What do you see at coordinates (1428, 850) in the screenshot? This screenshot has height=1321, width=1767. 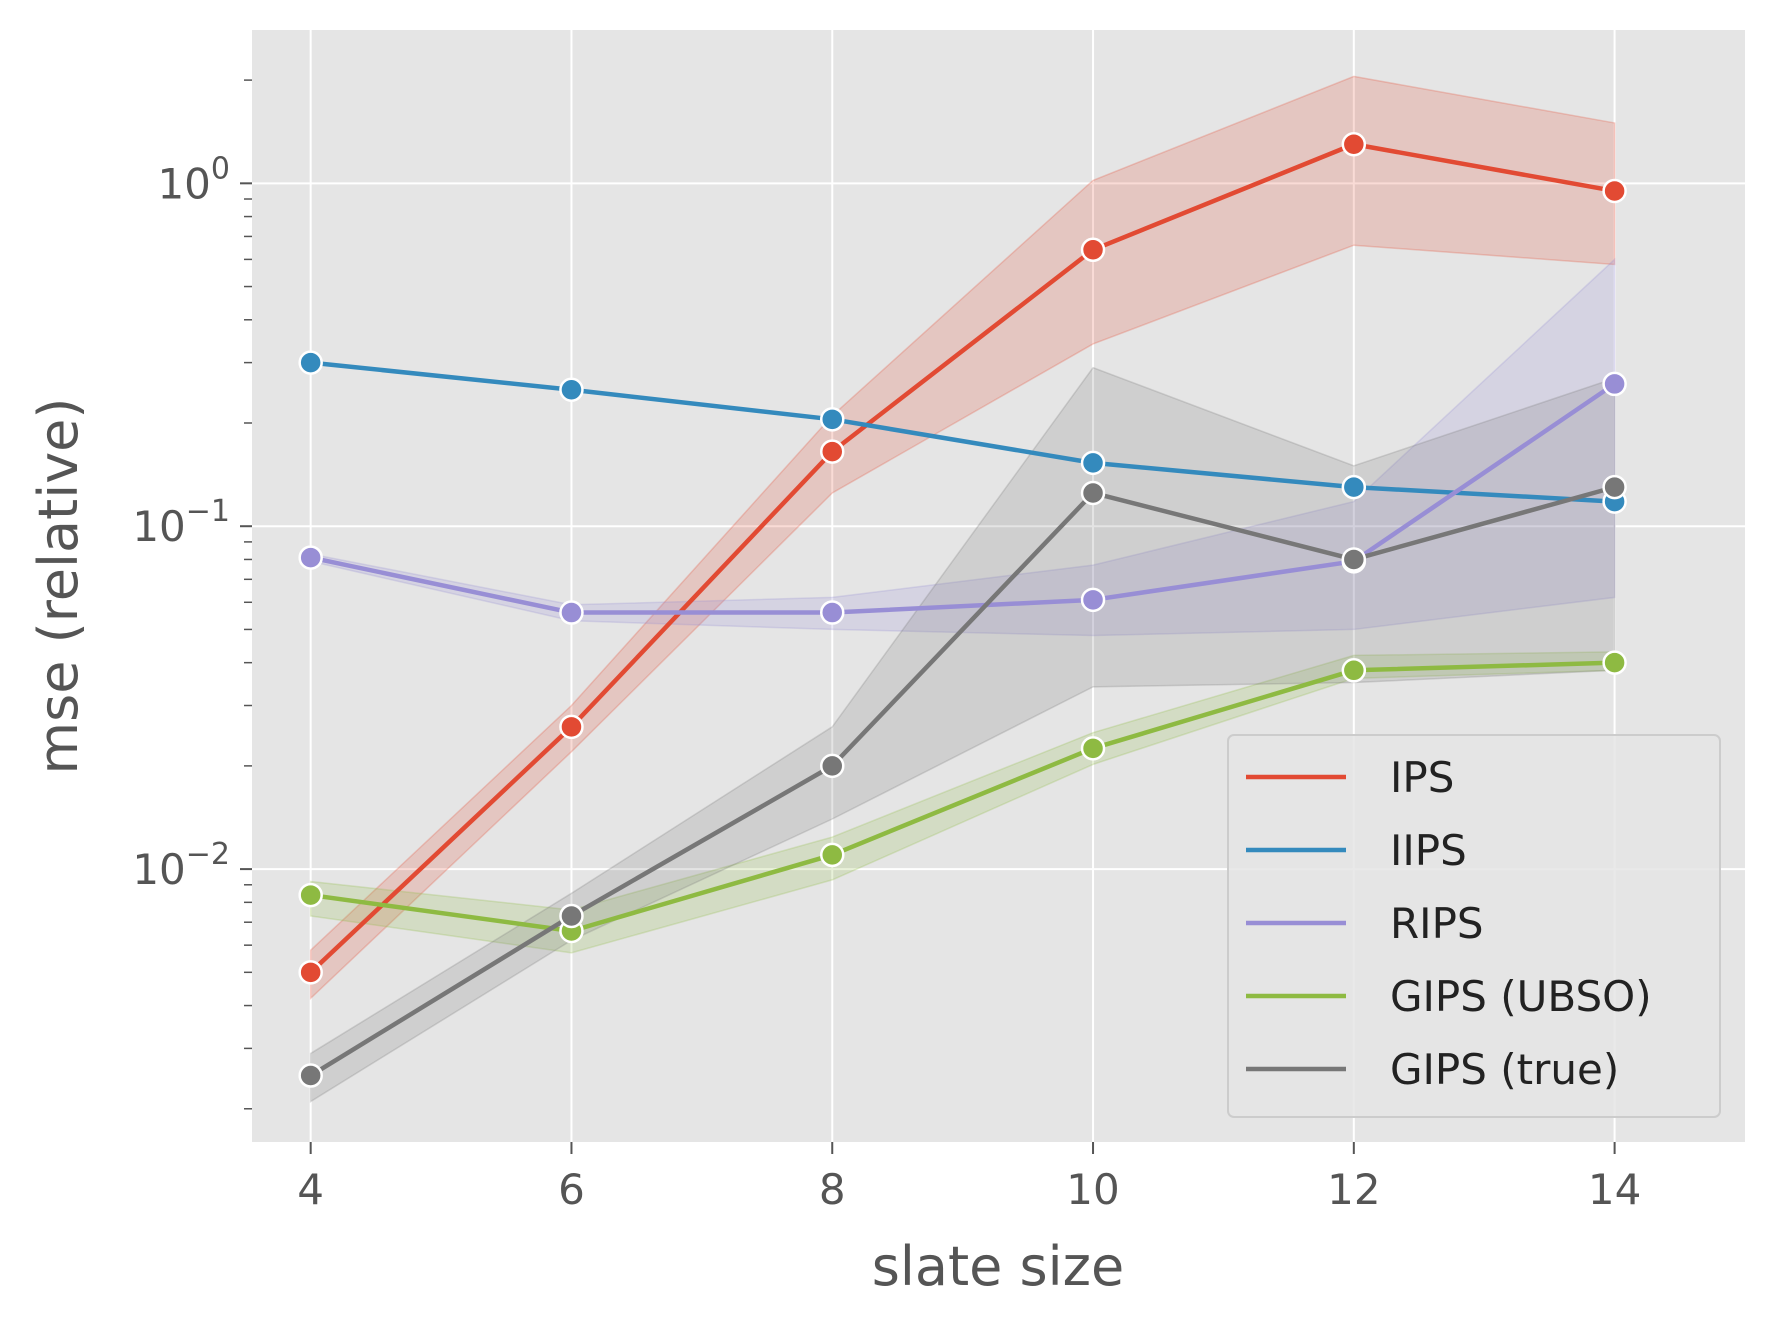 I see `legend-label: IIPS` at bounding box center [1428, 850].